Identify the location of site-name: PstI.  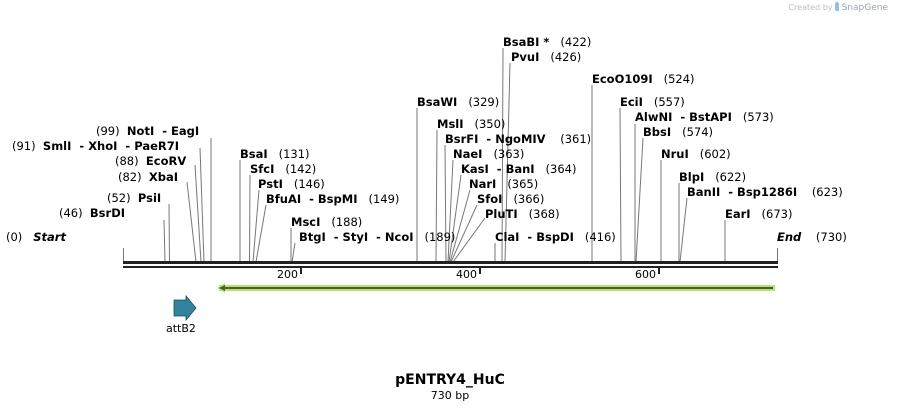
(270, 184).